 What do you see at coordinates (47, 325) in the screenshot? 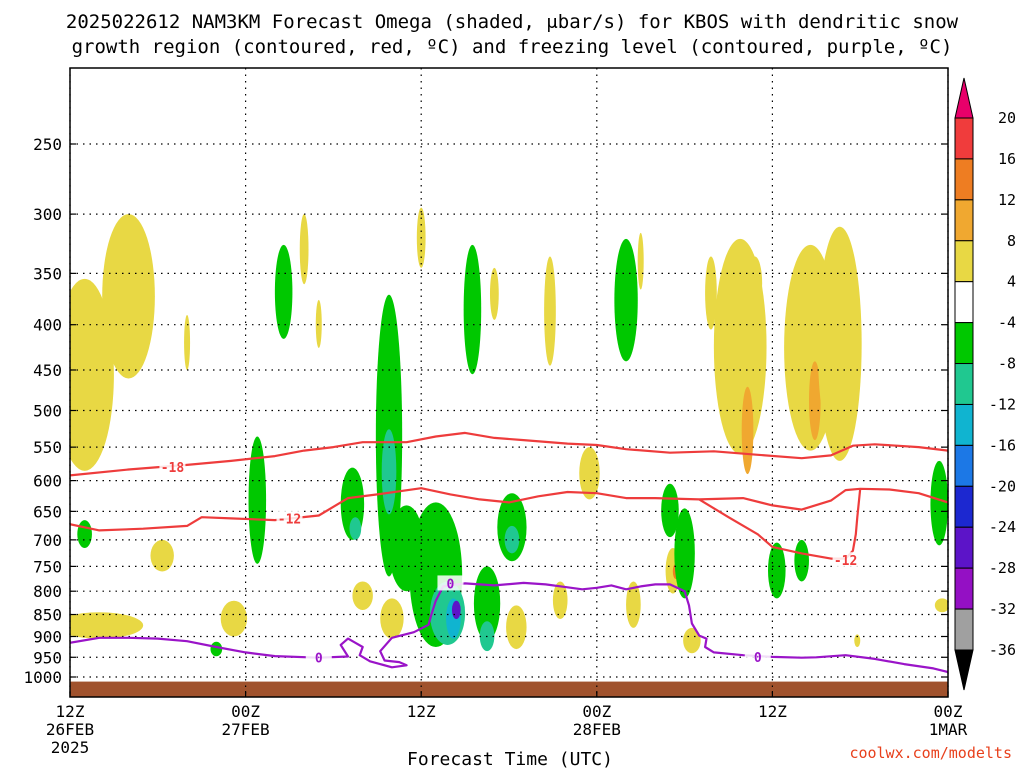
I see `y-tick-label: 400` at bounding box center [47, 325].